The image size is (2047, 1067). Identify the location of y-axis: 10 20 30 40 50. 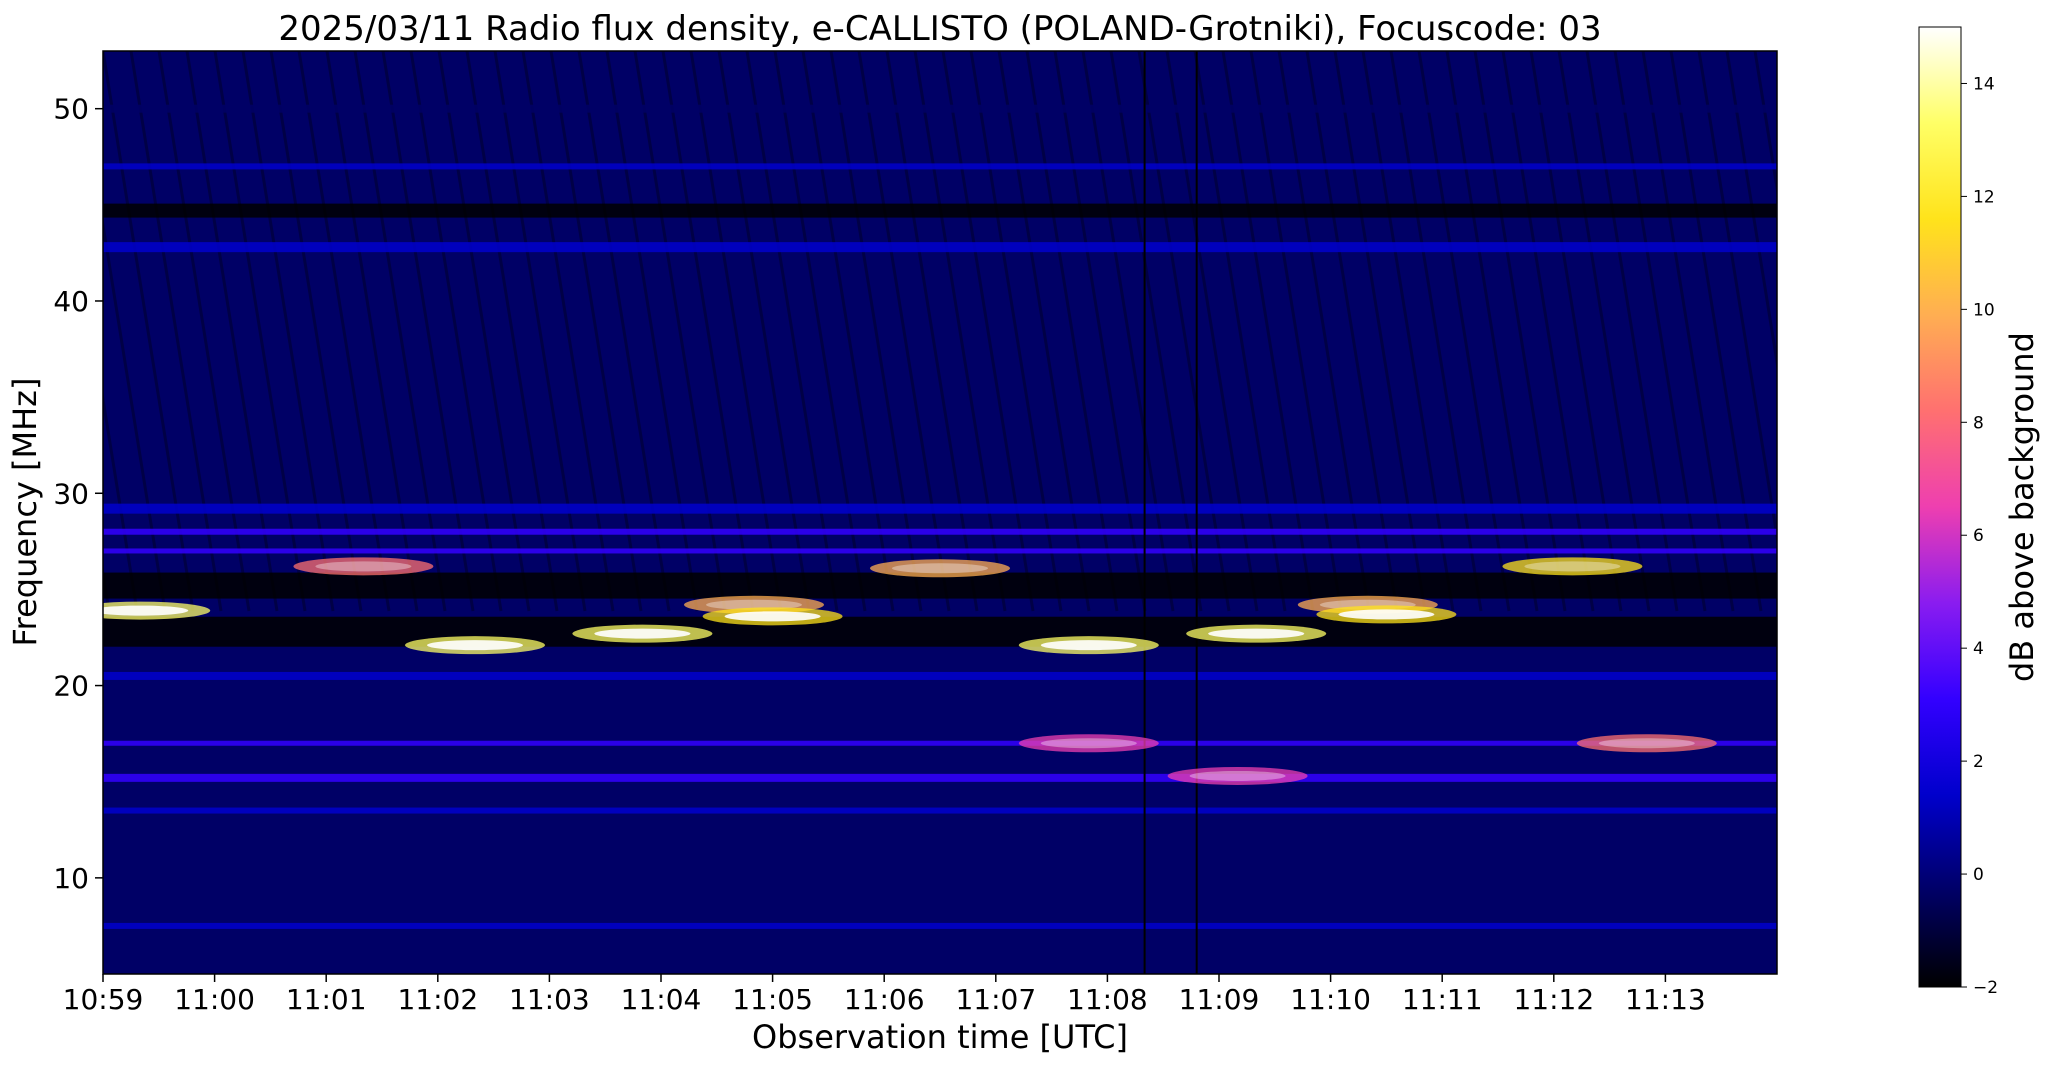
(78, 494).